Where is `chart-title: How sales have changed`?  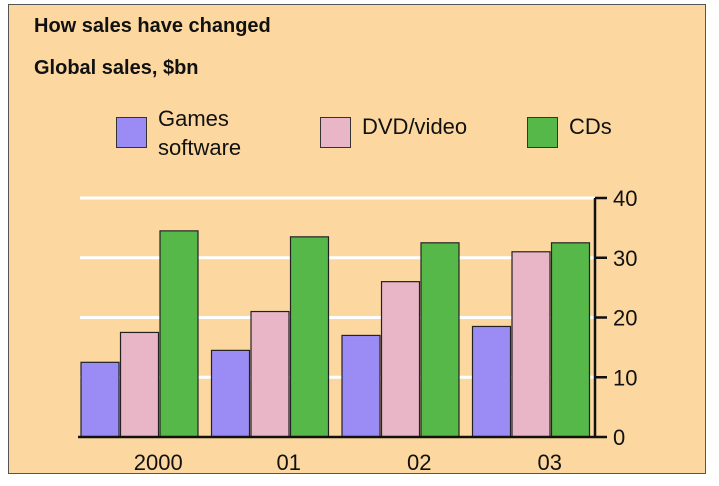
chart-title: How sales have changed is located at coordinates (152, 26).